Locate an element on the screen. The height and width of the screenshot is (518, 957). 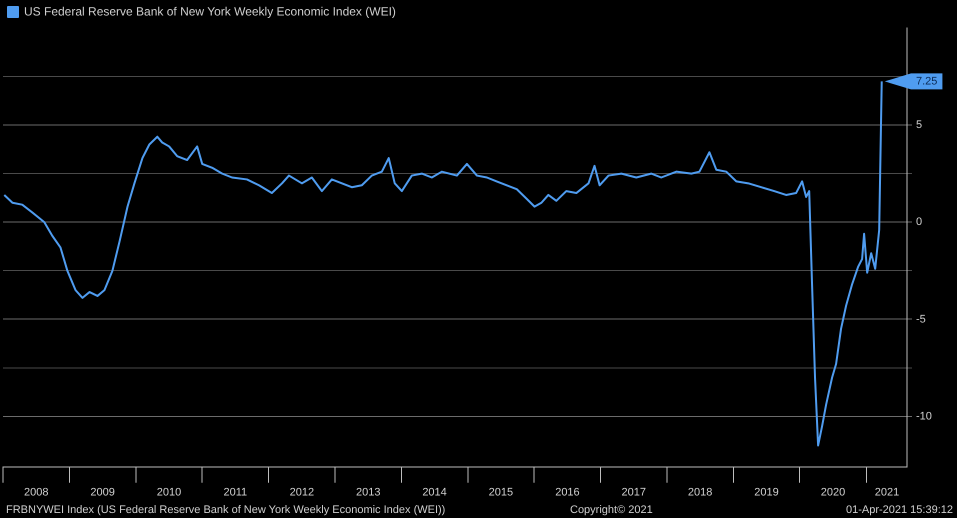
y-tick-label: -5 is located at coordinates (921, 319).